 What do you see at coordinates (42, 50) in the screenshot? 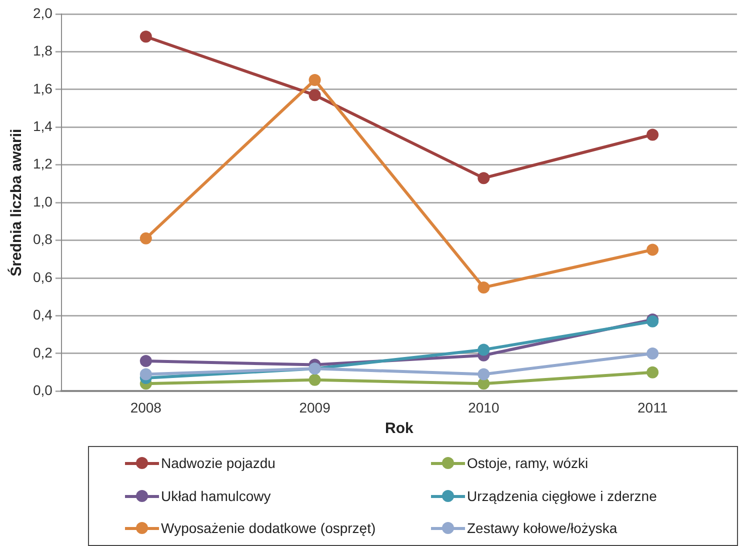
I see `y-tick-label: 1,8` at bounding box center [42, 50].